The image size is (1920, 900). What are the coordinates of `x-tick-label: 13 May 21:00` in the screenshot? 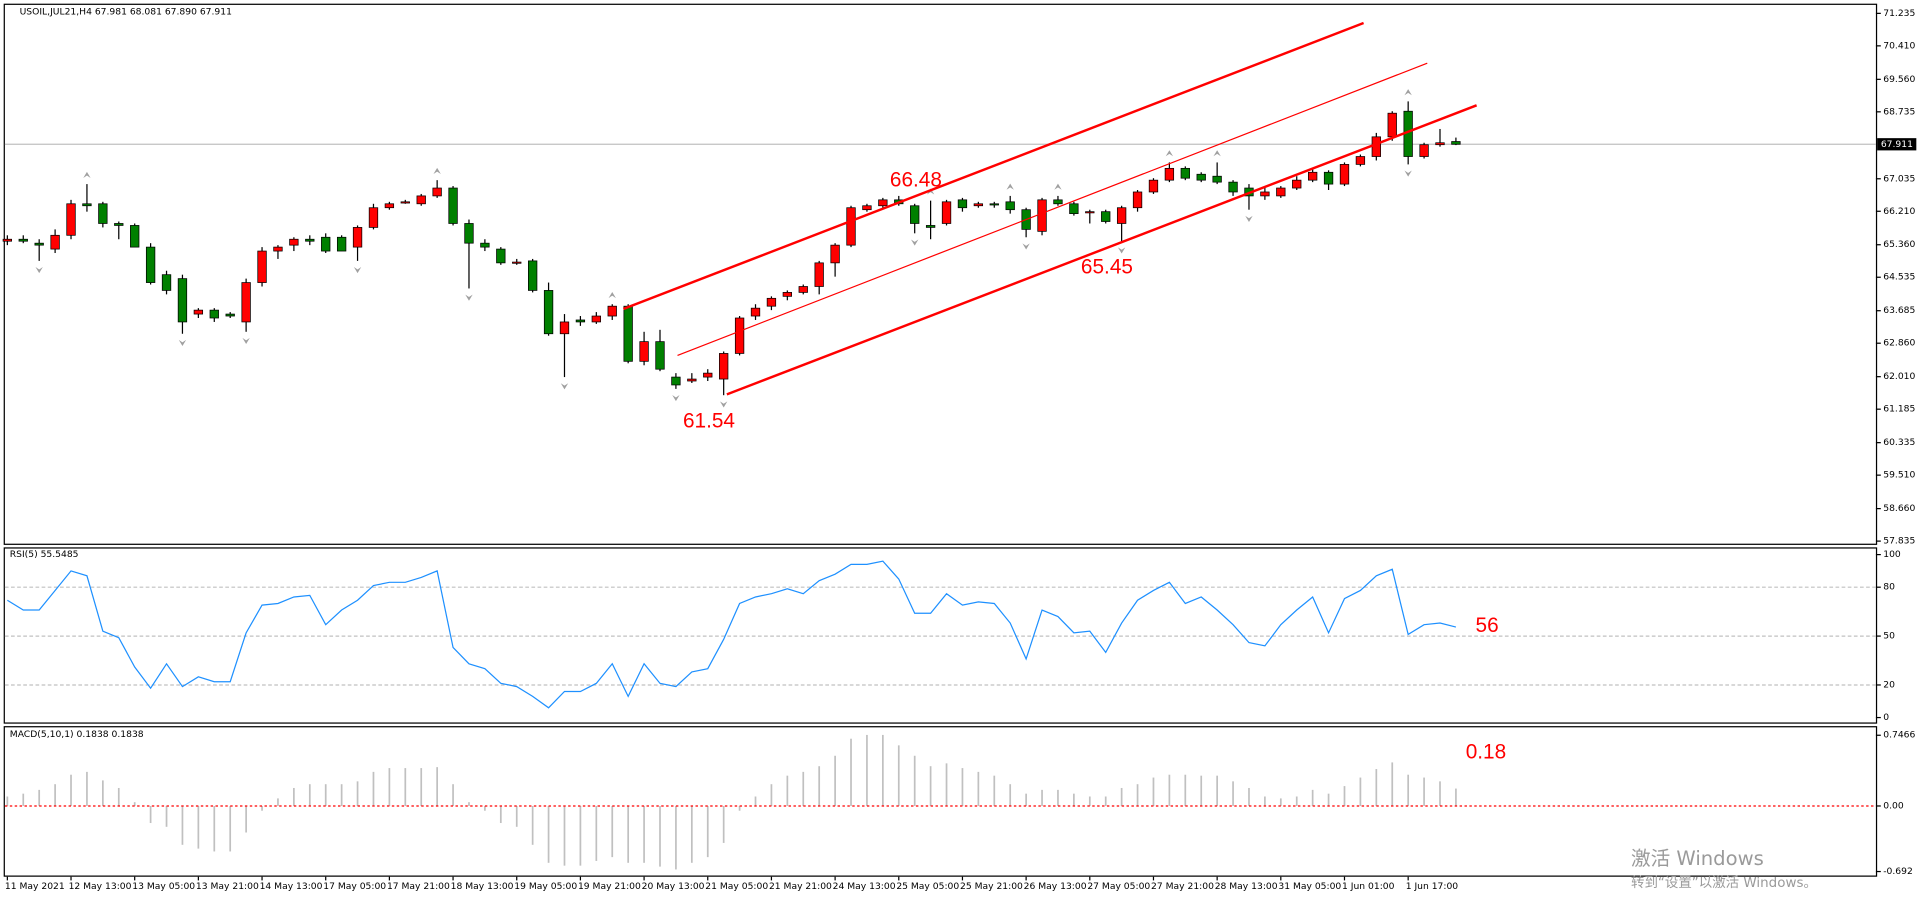 It's located at (227, 886).